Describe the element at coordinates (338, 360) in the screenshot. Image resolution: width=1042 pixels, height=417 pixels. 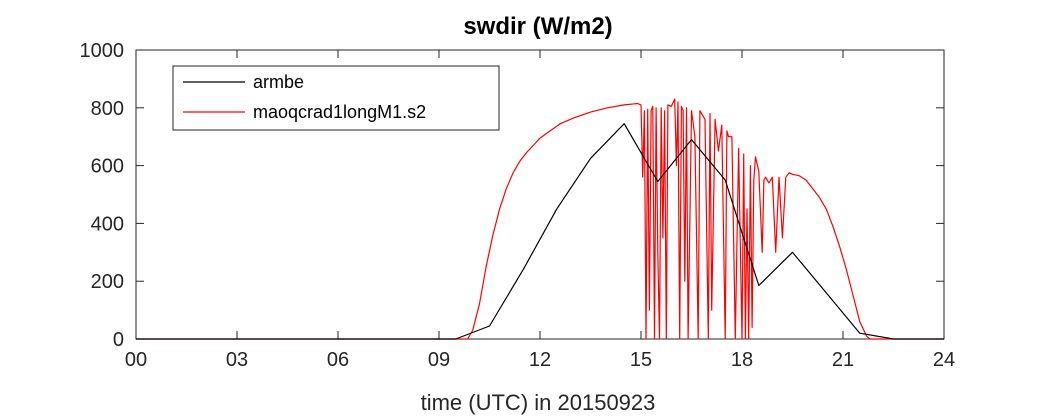
I see `x-tick-label: 06` at that location.